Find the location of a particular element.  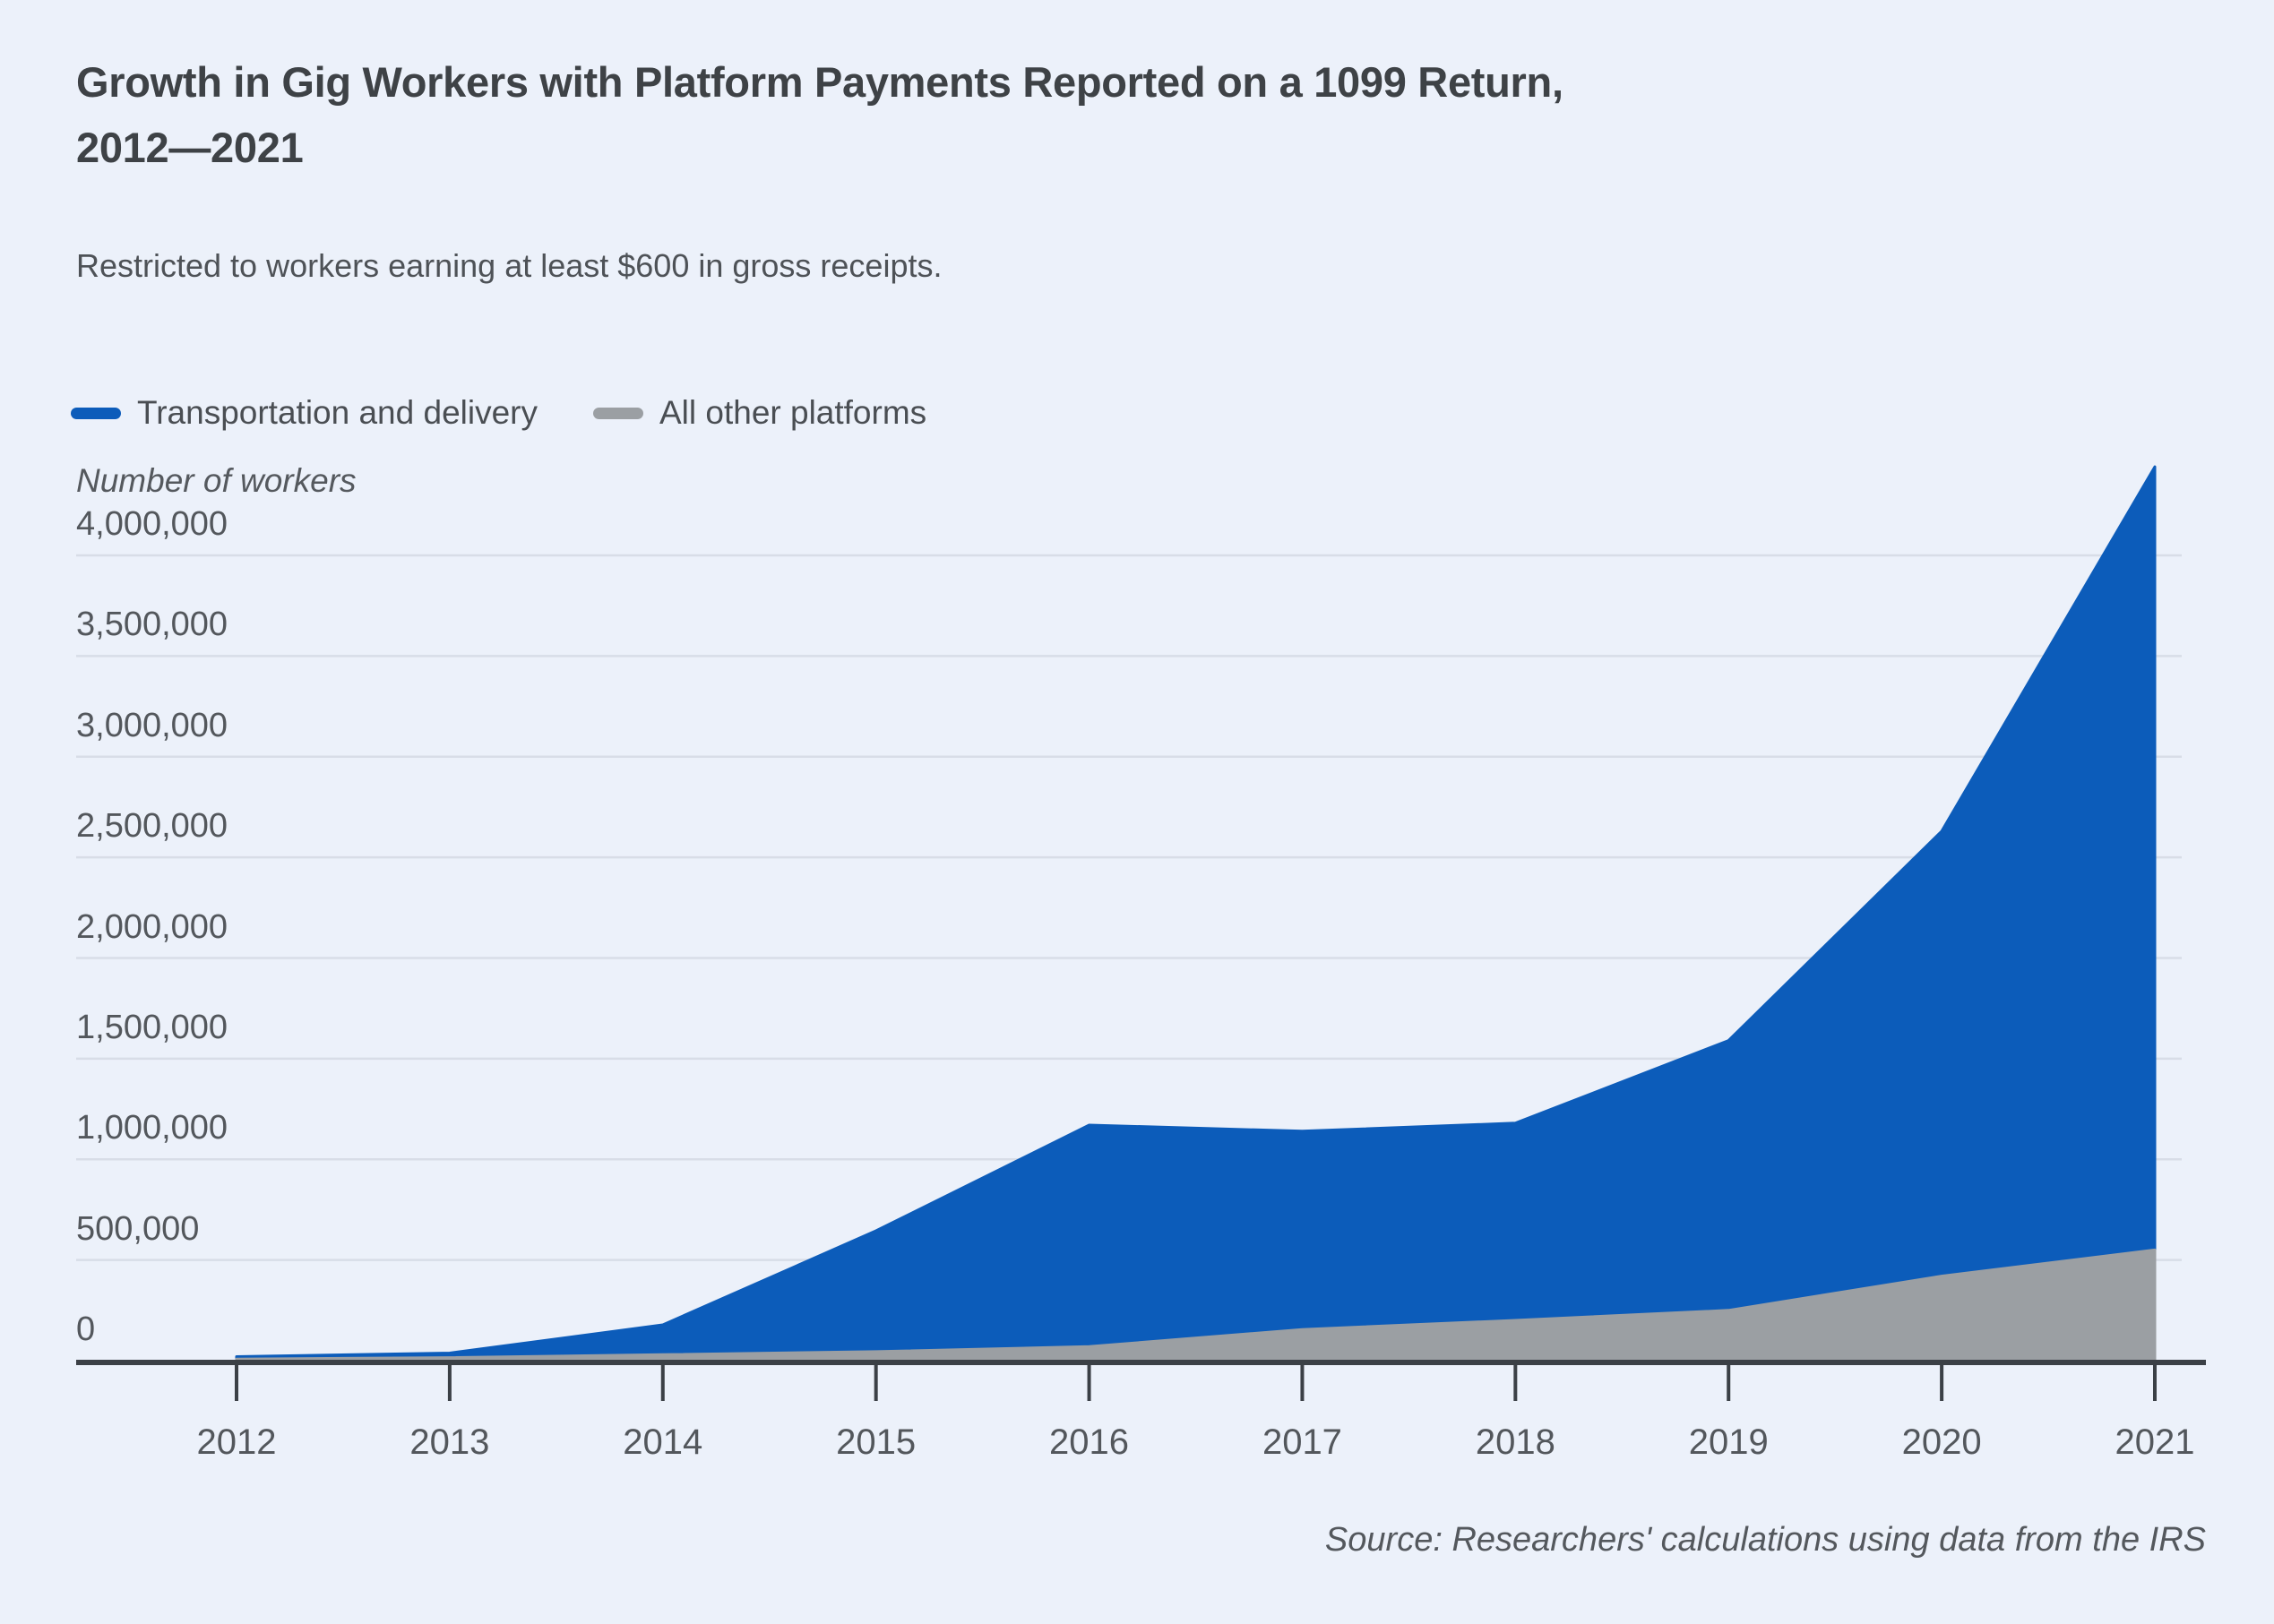

x-tick-label: 2012 is located at coordinates (236, 1442).